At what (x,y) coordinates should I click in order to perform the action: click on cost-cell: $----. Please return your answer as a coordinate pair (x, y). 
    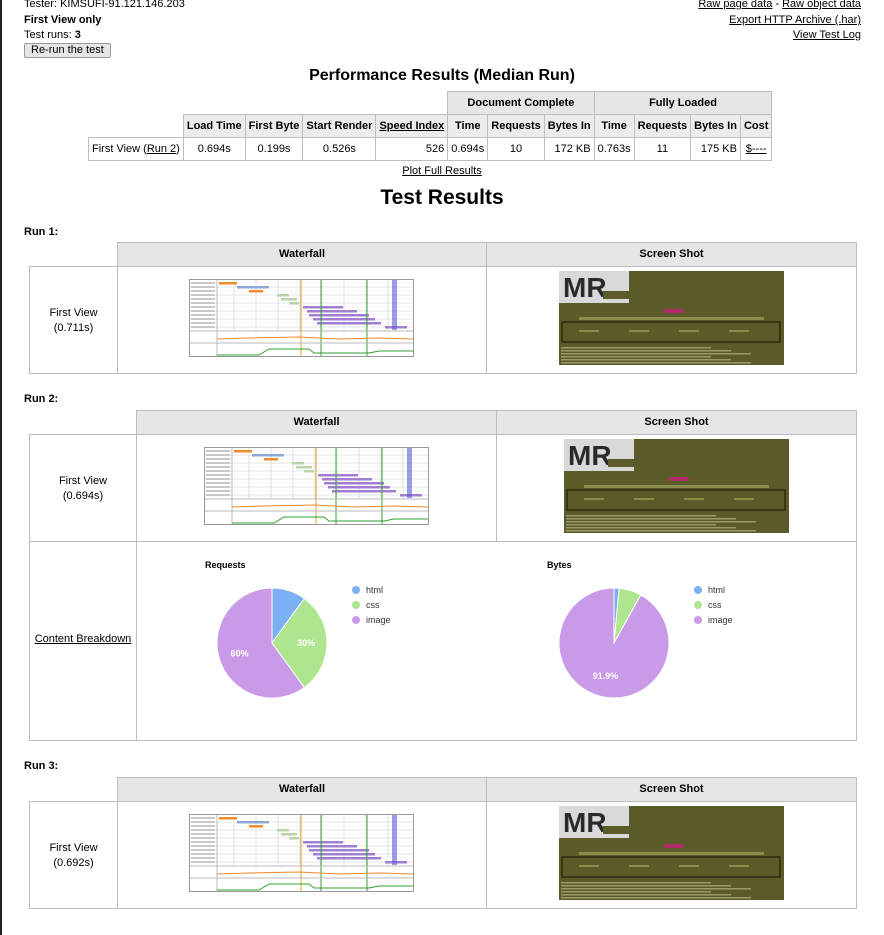
    Looking at the image, I should click on (756, 149).